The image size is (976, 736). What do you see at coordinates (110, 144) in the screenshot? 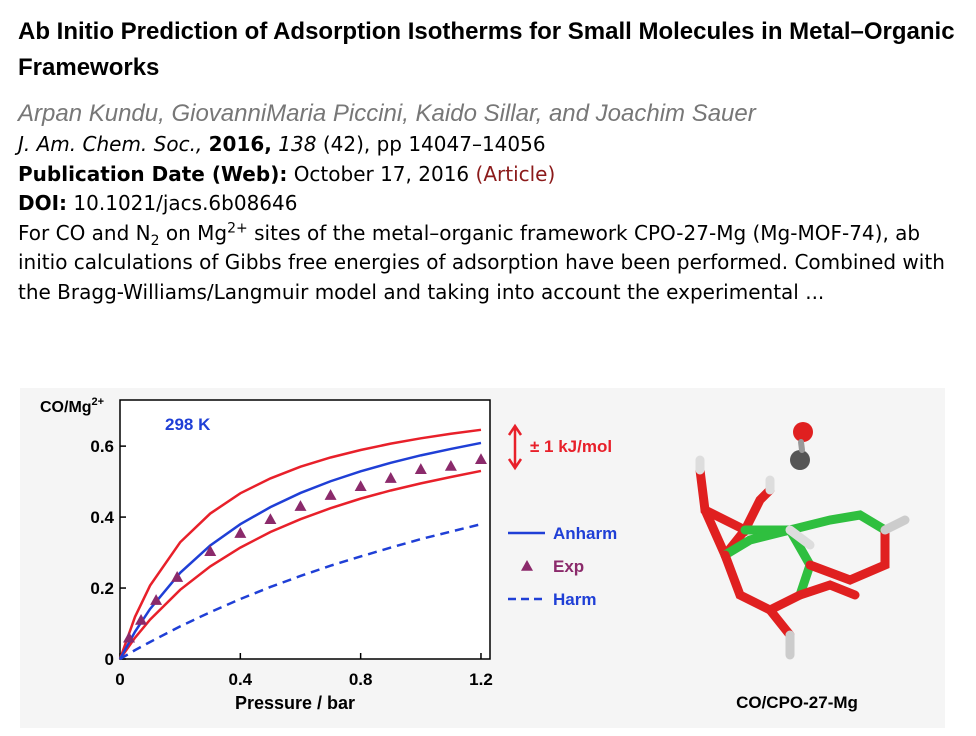
I see `journal: J. Am. Chem. Soc.,` at bounding box center [110, 144].